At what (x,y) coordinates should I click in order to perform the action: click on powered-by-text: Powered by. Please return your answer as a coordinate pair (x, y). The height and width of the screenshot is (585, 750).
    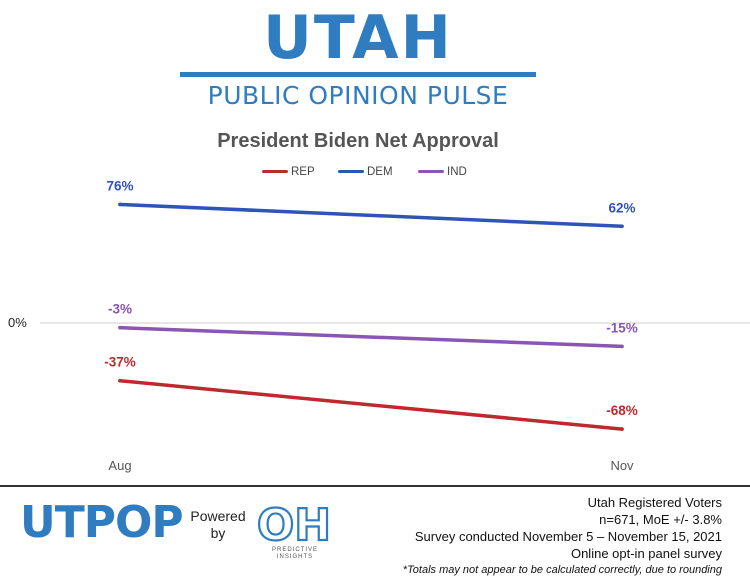
    Looking at the image, I should click on (218, 525).